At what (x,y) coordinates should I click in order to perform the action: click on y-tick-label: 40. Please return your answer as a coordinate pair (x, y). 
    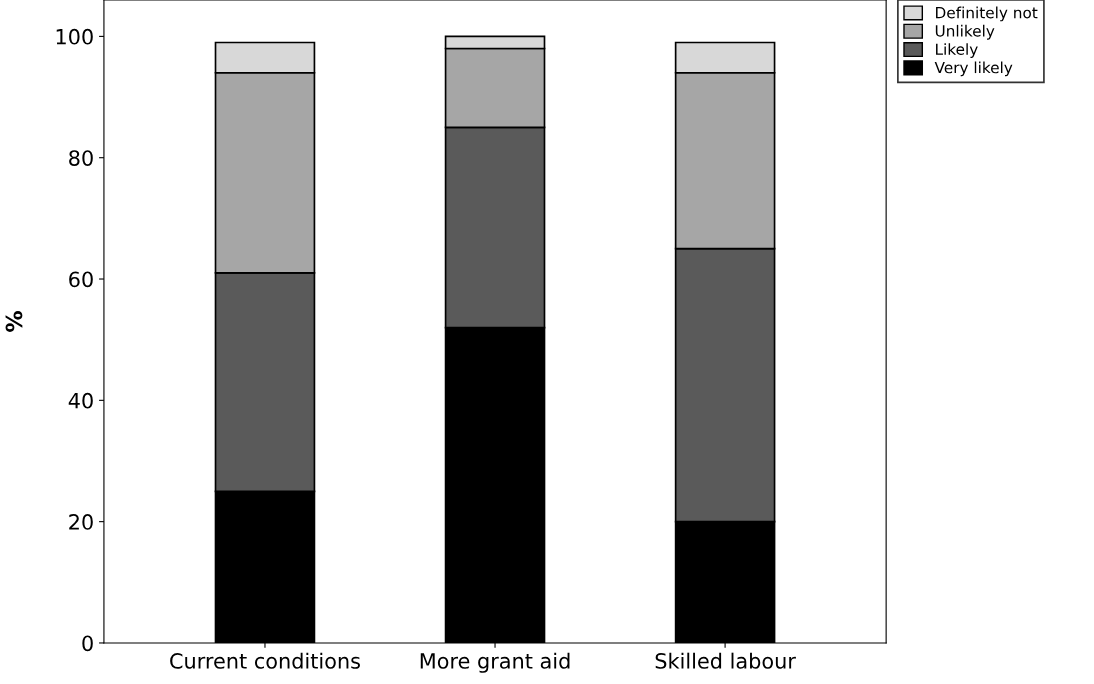
    Looking at the image, I should click on (80, 400).